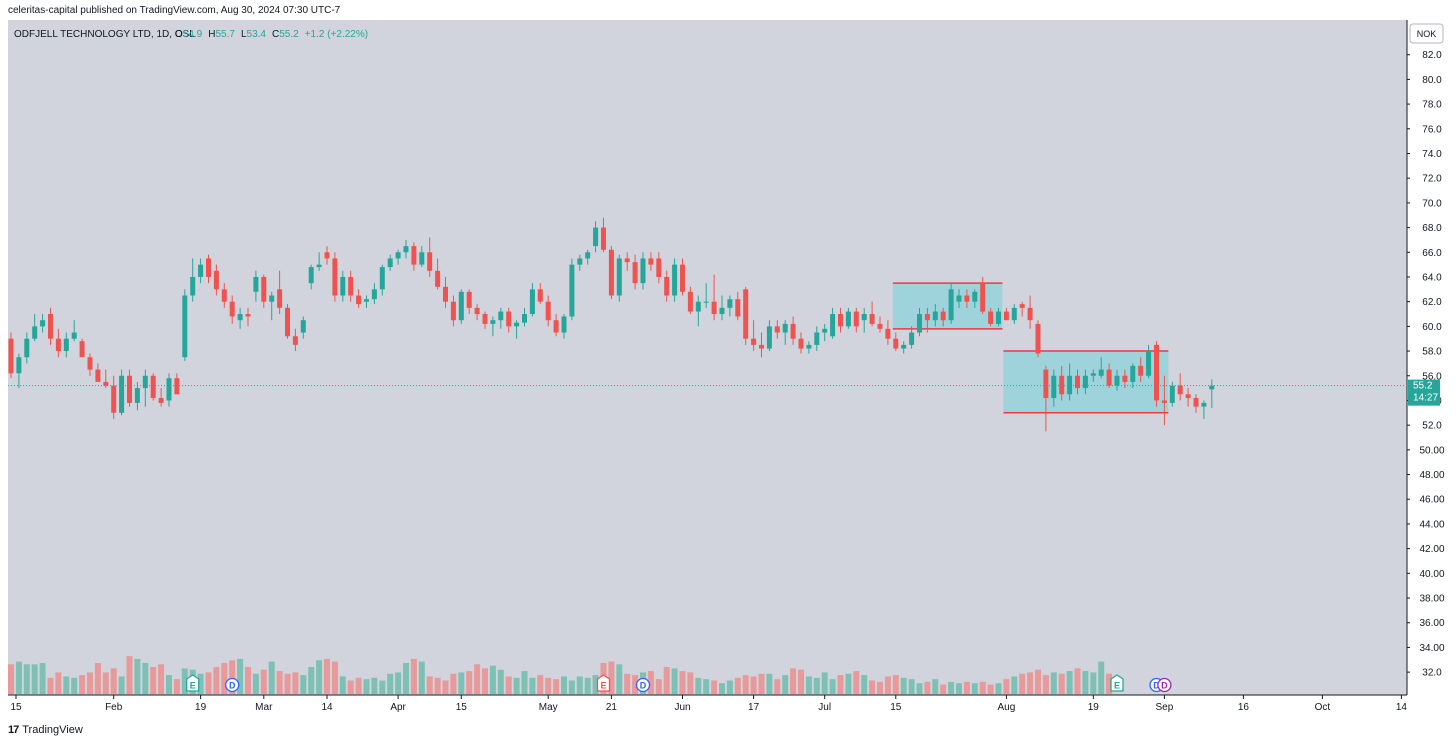 This screenshot has width=1456, height=745. Describe the element at coordinates (1431, 357) in the screenshot. I see `price-axis-background` at that location.